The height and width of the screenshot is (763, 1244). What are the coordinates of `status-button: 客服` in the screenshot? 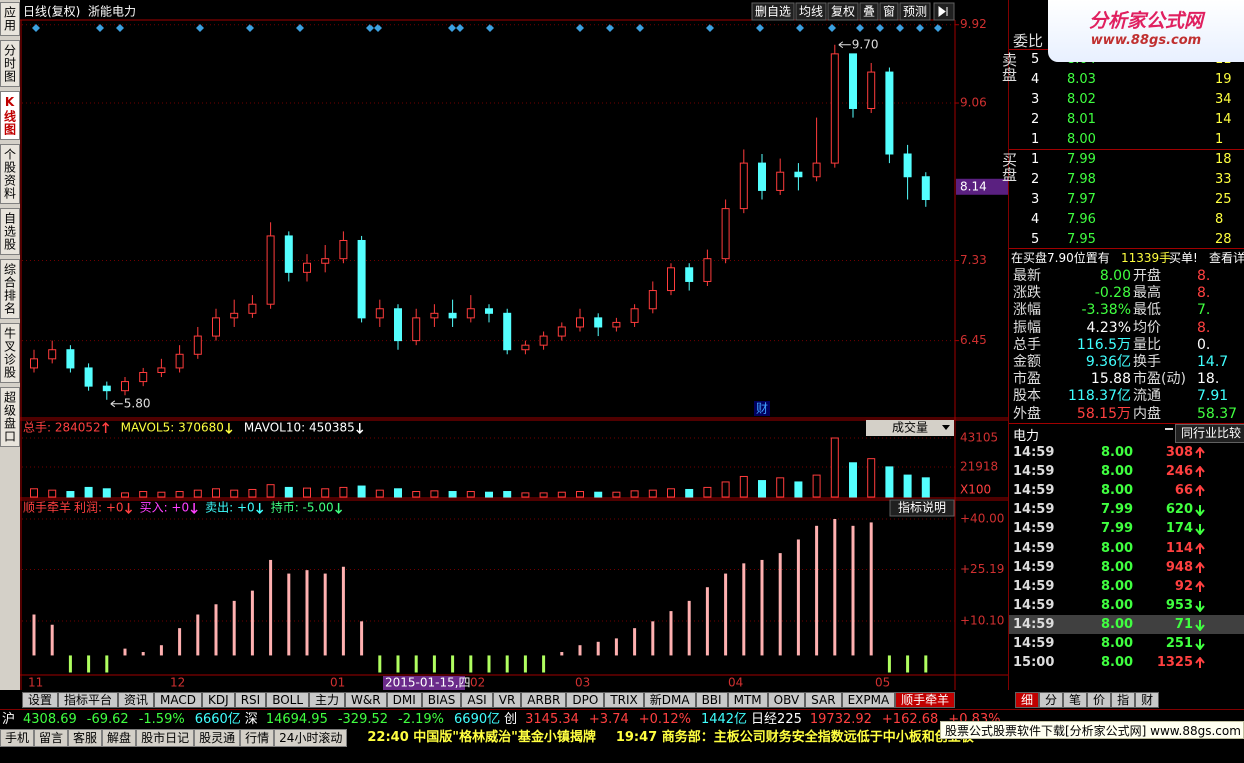 It's located at (85, 738).